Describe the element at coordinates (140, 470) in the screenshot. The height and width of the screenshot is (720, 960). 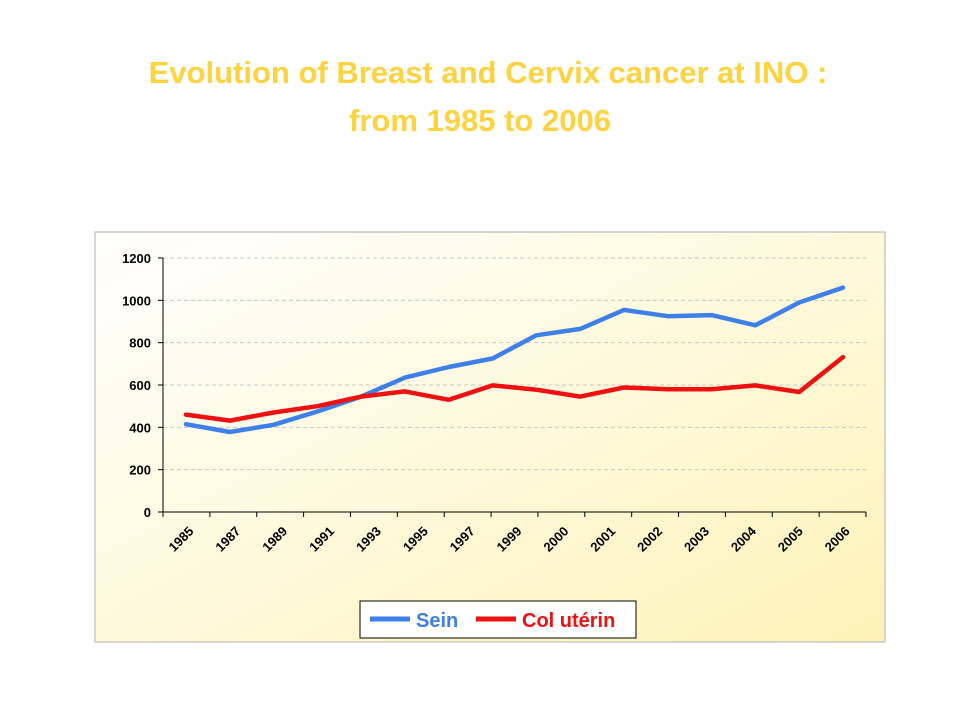
I see `y-tick-label: 200` at that location.